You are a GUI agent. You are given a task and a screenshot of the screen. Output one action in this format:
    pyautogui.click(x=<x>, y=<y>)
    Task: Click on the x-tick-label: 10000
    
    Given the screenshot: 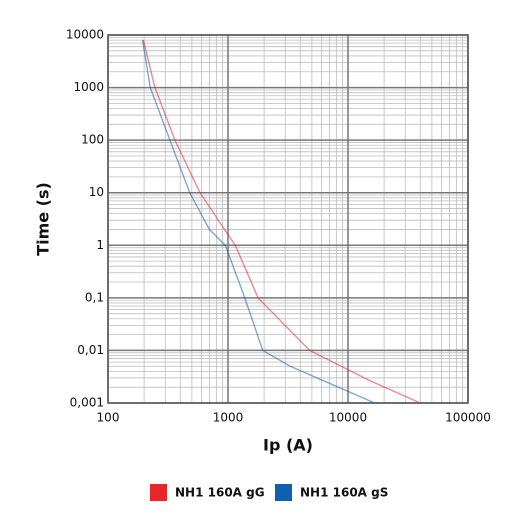 What is the action you would take?
    pyautogui.click(x=348, y=418)
    